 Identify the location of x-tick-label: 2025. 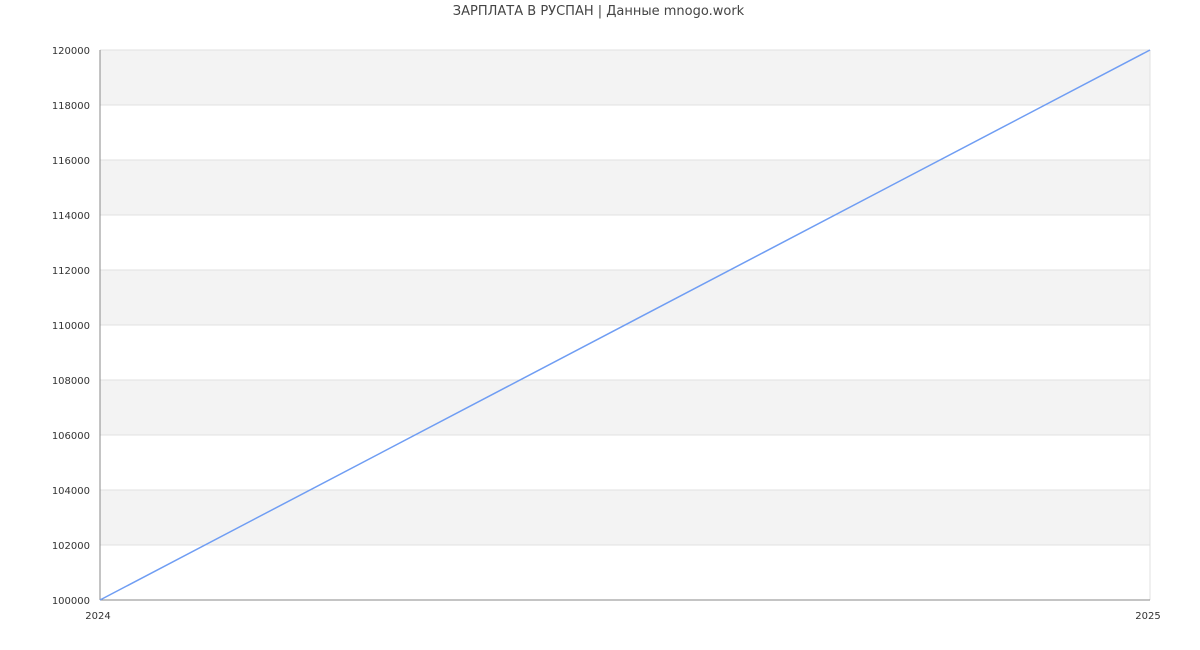
(1147, 616).